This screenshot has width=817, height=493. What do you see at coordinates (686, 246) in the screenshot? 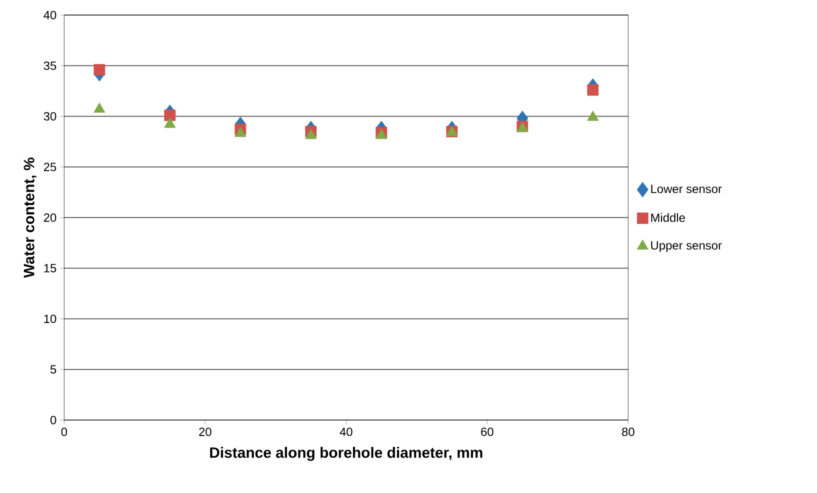
I see `legend-label: Upper sensor` at bounding box center [686, 246].